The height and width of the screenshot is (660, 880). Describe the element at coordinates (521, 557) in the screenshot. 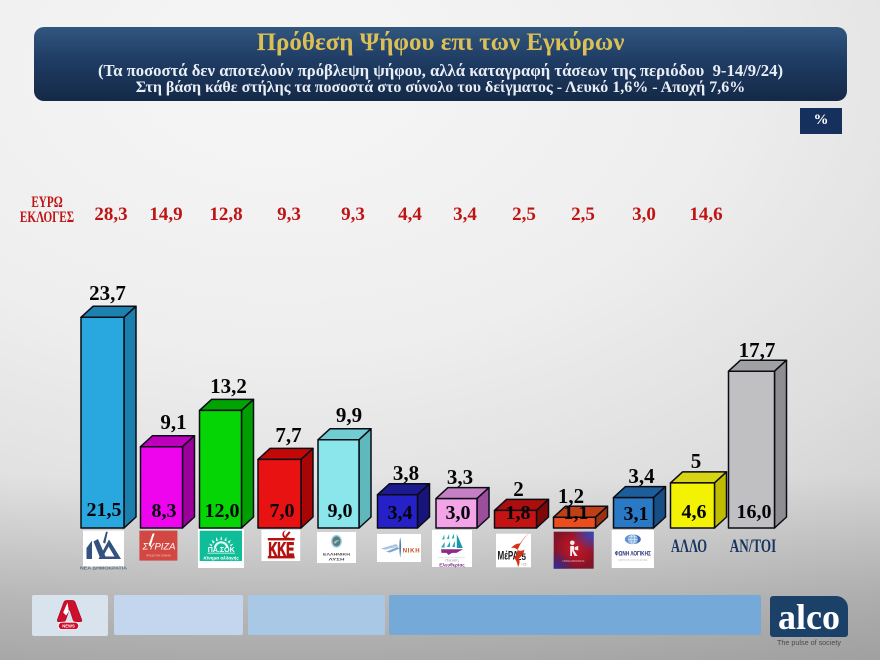

I see `svg-text: 25` at that location.